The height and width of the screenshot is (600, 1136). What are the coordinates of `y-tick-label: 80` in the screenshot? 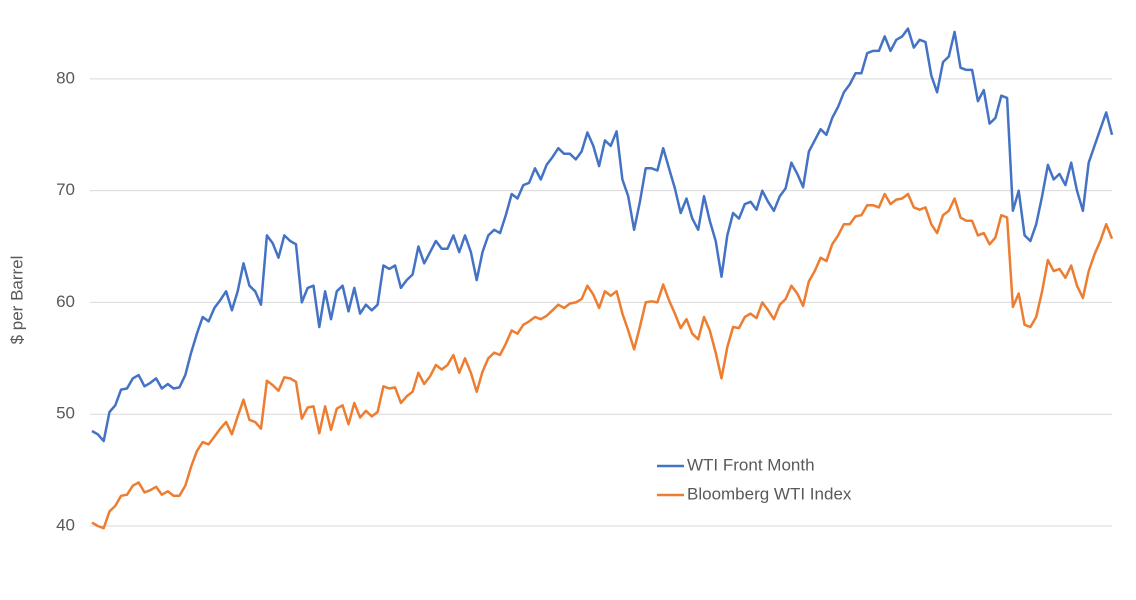 It's located at (65, 77).